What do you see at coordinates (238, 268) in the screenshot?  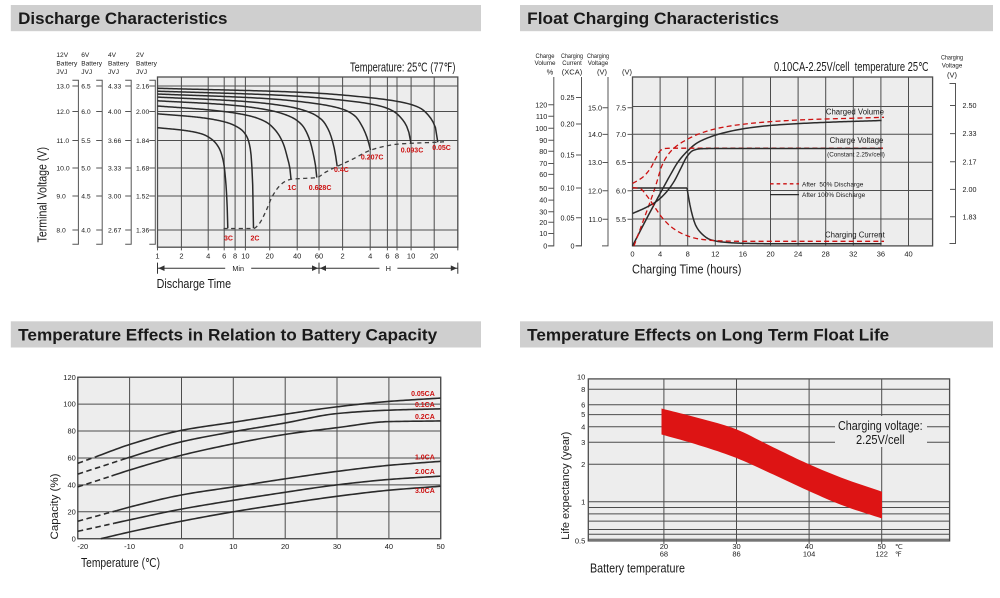 I see `svg-text: Min` at bounding box center [238, 268].